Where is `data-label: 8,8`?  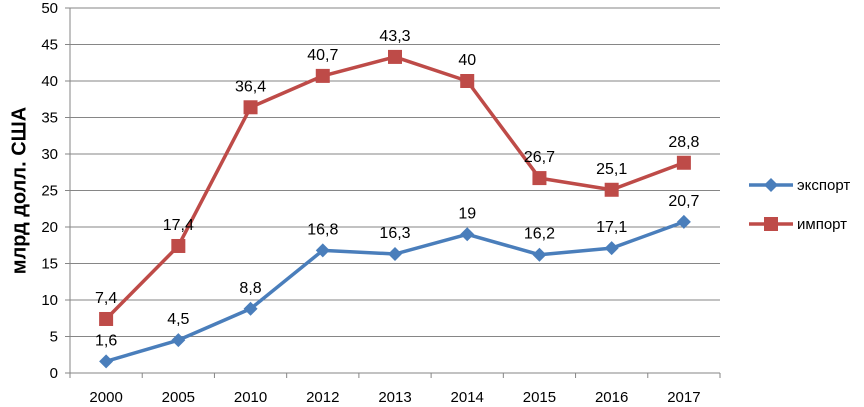 data-label: 8,8 is located at coordinates (250, 288).